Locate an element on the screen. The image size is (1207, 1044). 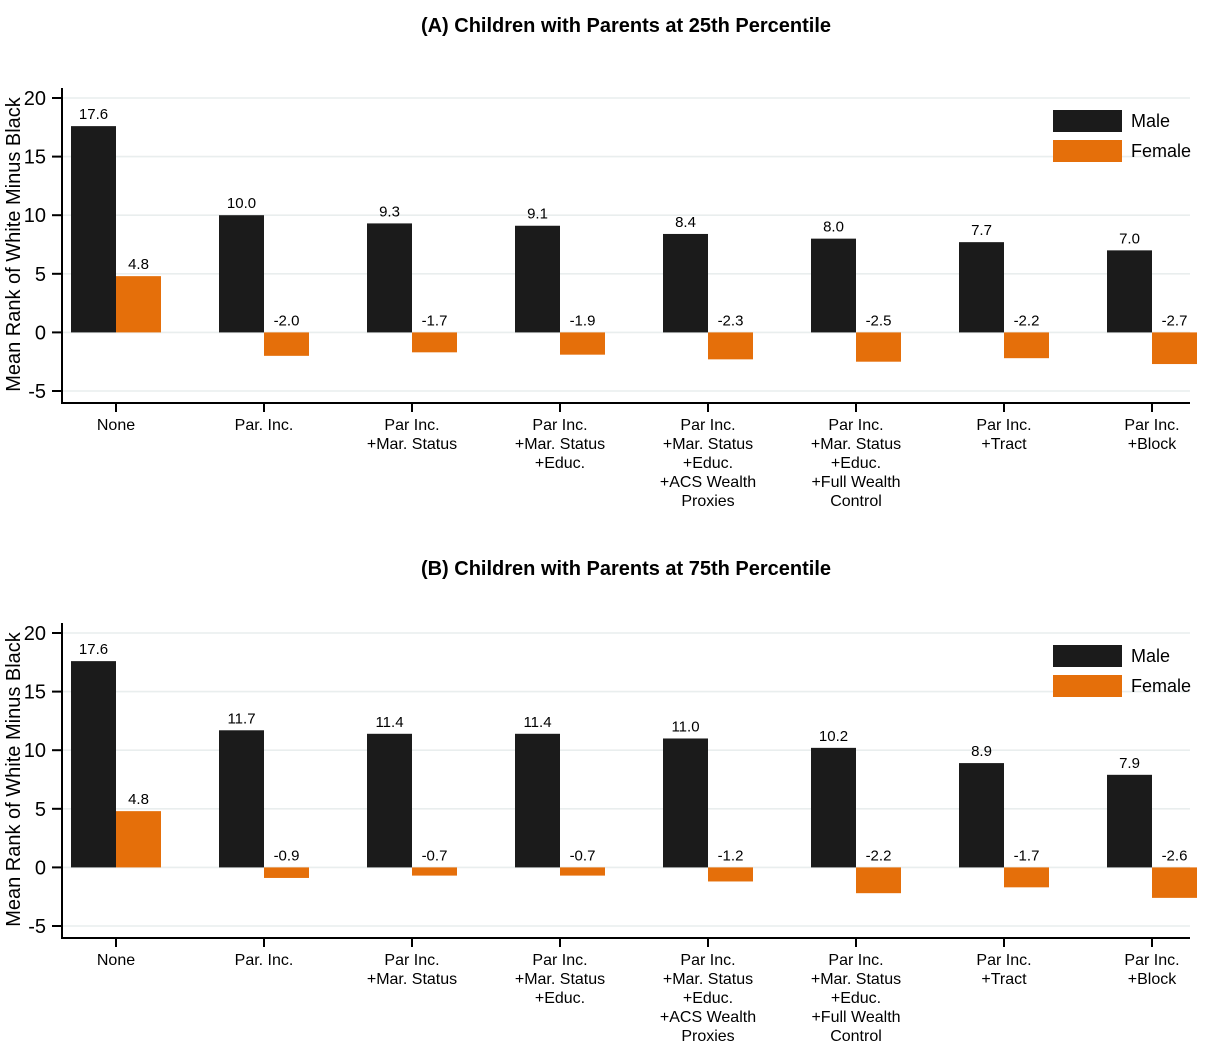
x-category-label: Par. Inc. is located at coordinates (264, 425).